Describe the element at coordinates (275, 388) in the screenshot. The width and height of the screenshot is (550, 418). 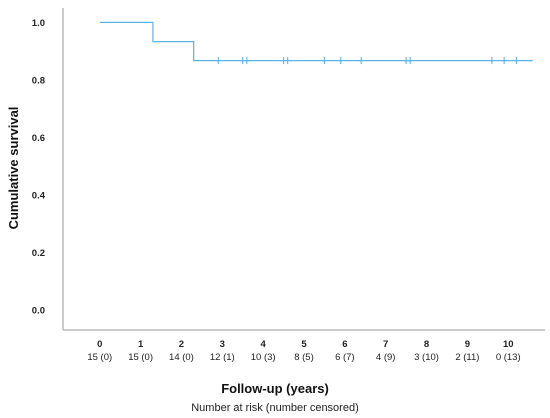
I see `x-axis-title: Follow-up (years)` at that location.